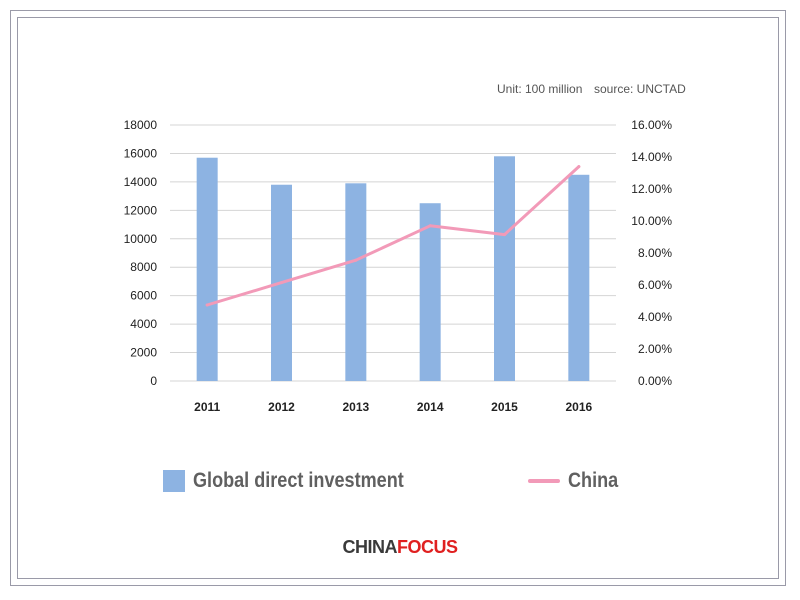 The height and width of the screenshot is (600, 800). What do you see at coordinates (141, 125) in the screenshot?
I see `y-left-tick-label: 18000` at bounding box center [141, 125].